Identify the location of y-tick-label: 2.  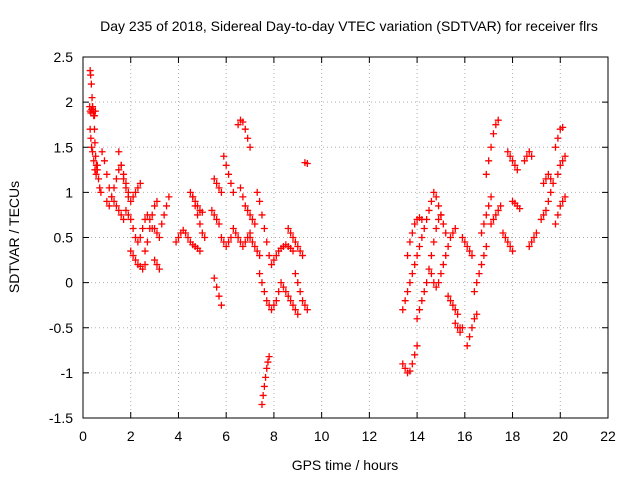
(69, 102).